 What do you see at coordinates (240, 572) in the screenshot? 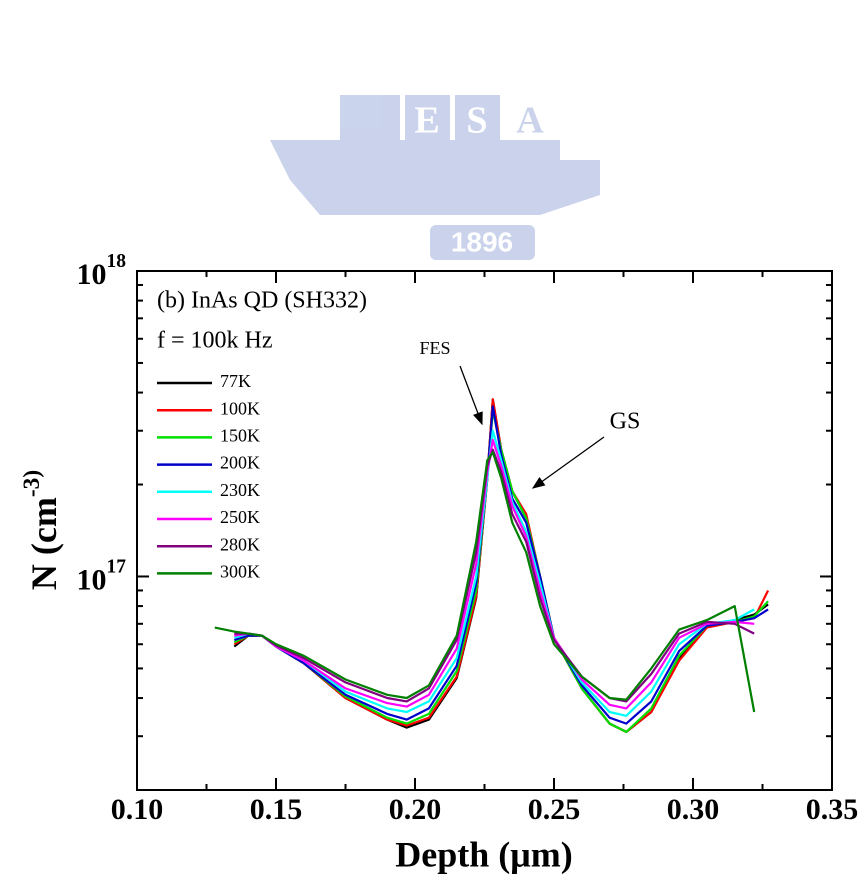
I see `legend-label: 300K` at bounding box center [240, 572].